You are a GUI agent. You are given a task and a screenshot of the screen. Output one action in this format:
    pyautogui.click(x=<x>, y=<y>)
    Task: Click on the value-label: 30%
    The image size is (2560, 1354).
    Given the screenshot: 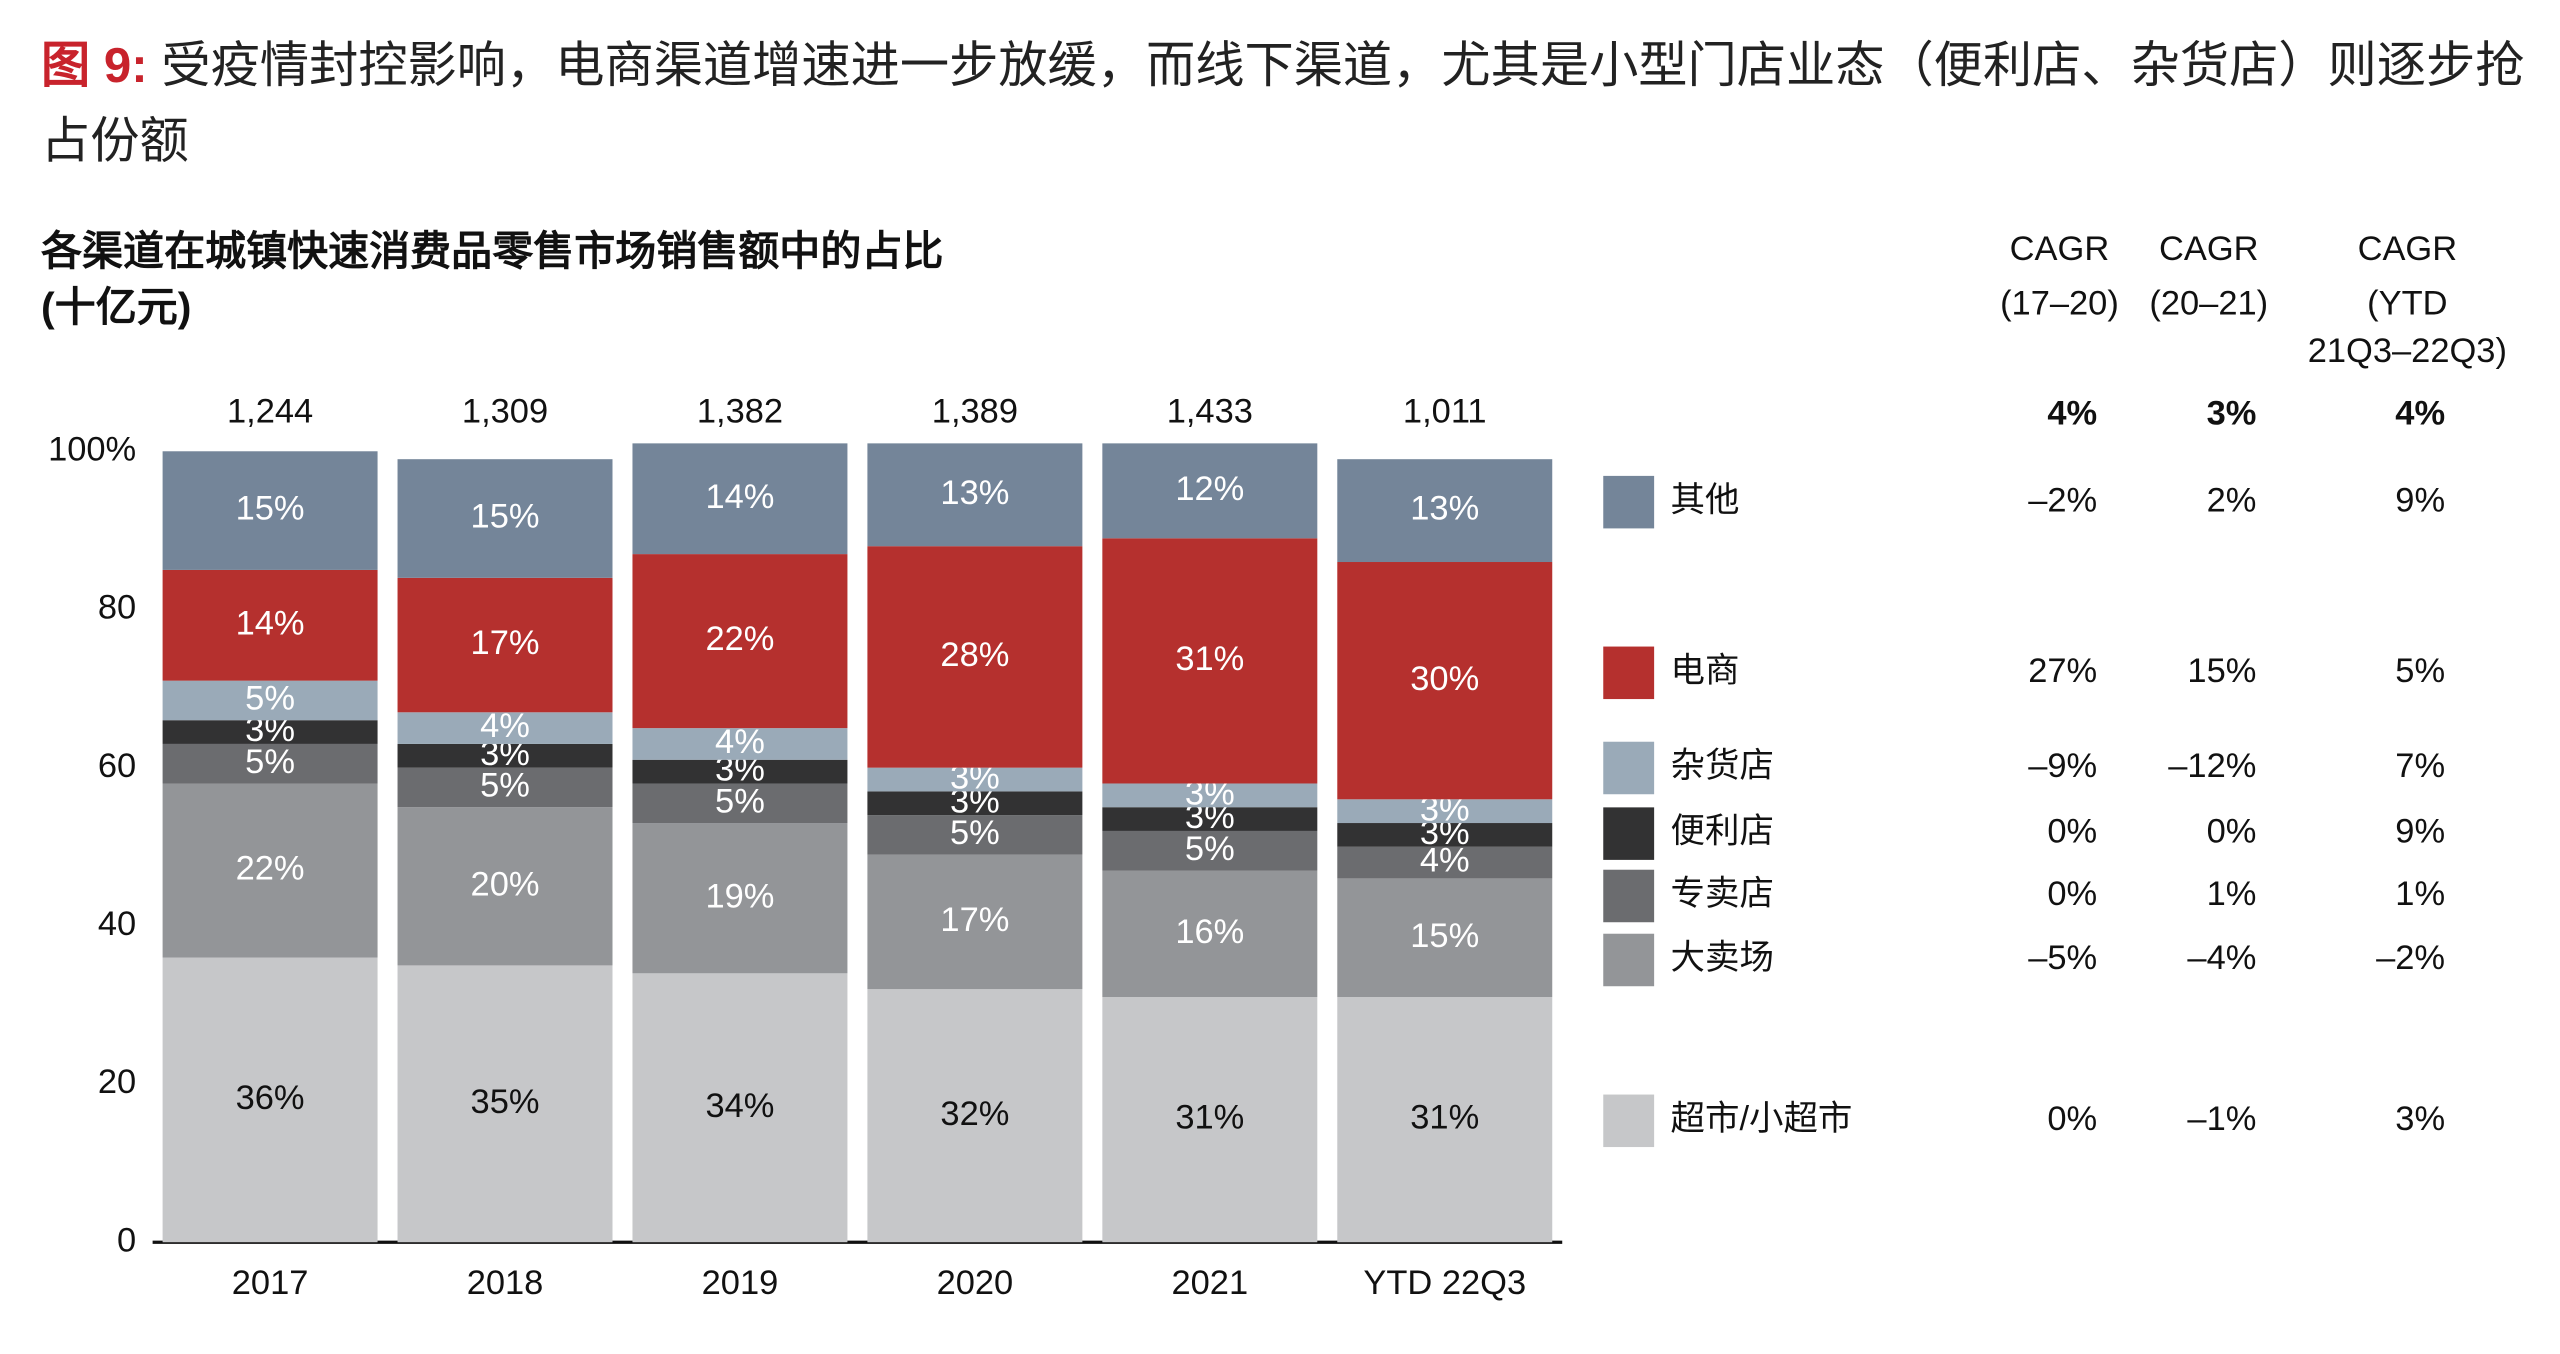 What is the action you would take?
    pyautogui.click(x=1444, y=679)
    